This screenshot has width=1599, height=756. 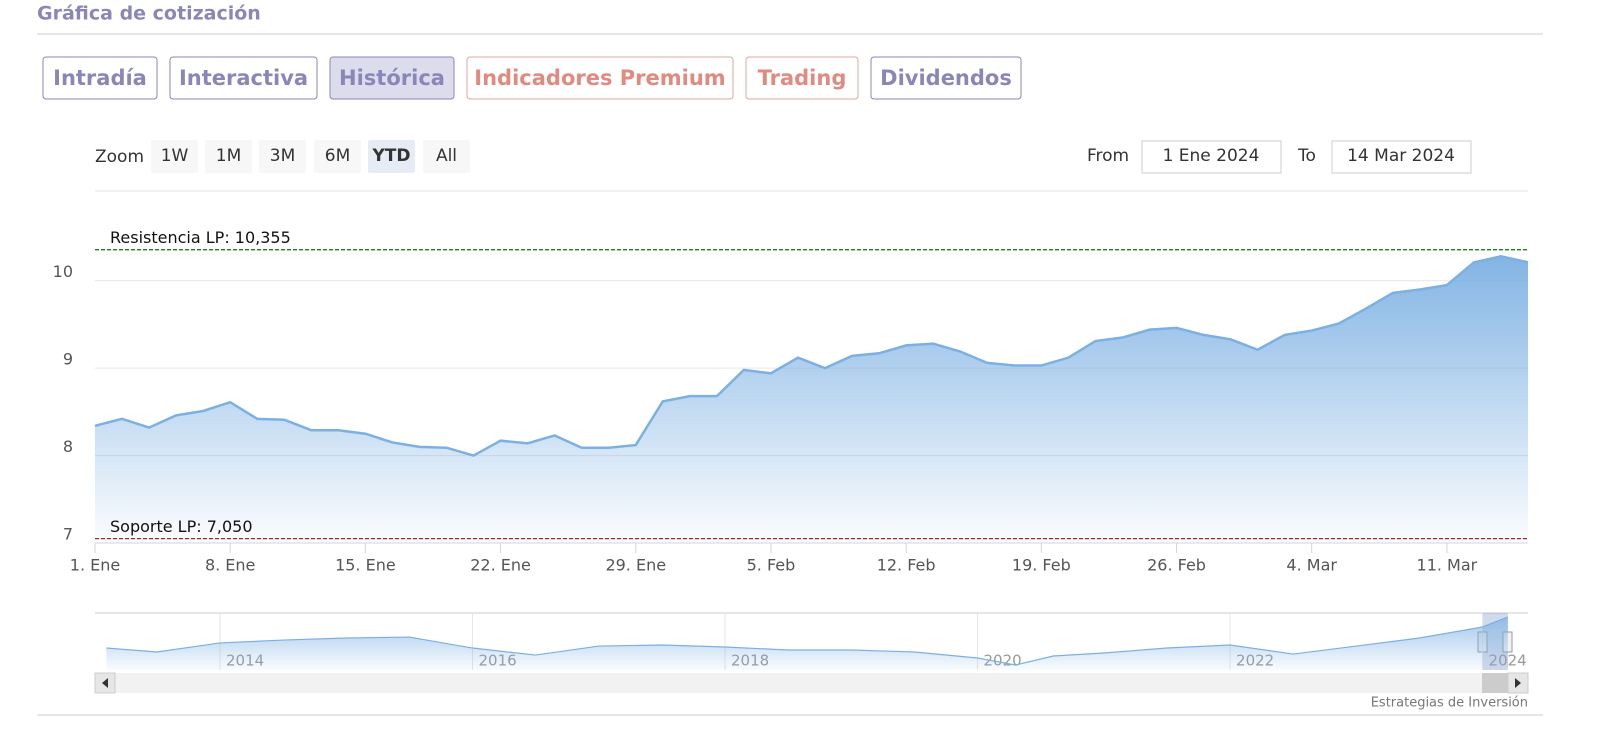 I want to click on zoom-label: Zoom, so click(x=119, y=157).